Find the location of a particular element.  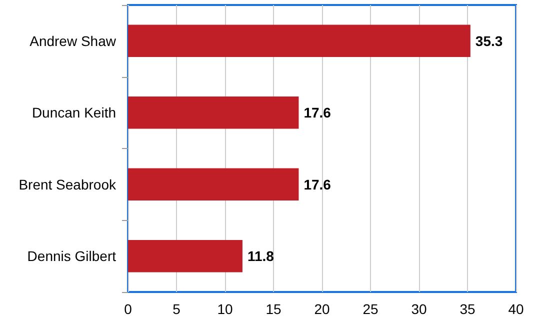

y-tick-label: Dennis Gilbert is located at coordinates (71, 256).